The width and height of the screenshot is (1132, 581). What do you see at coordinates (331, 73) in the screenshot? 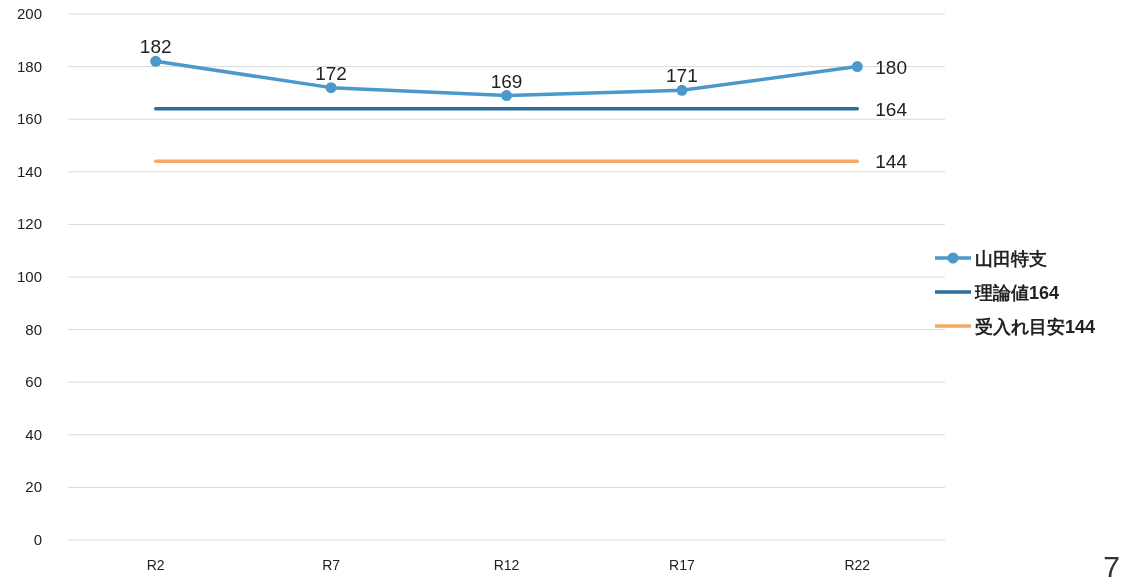
I see `data-label: 172` at bounding box center [331, 73].